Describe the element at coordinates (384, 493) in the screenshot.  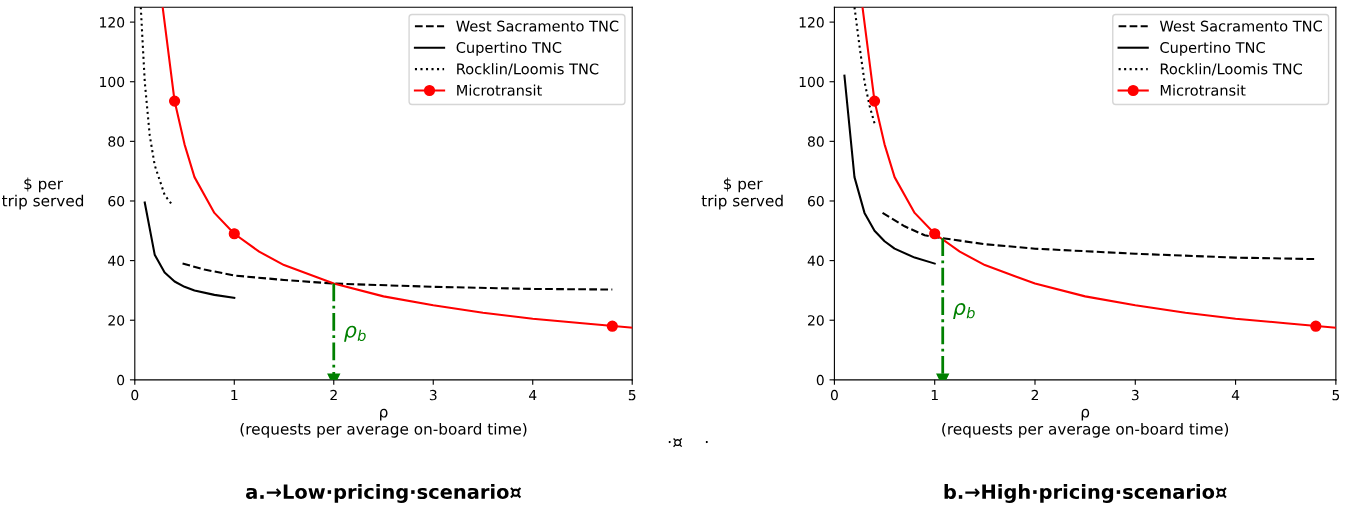
I see `text: a.→Low·pricing·scenario¤` at that location.